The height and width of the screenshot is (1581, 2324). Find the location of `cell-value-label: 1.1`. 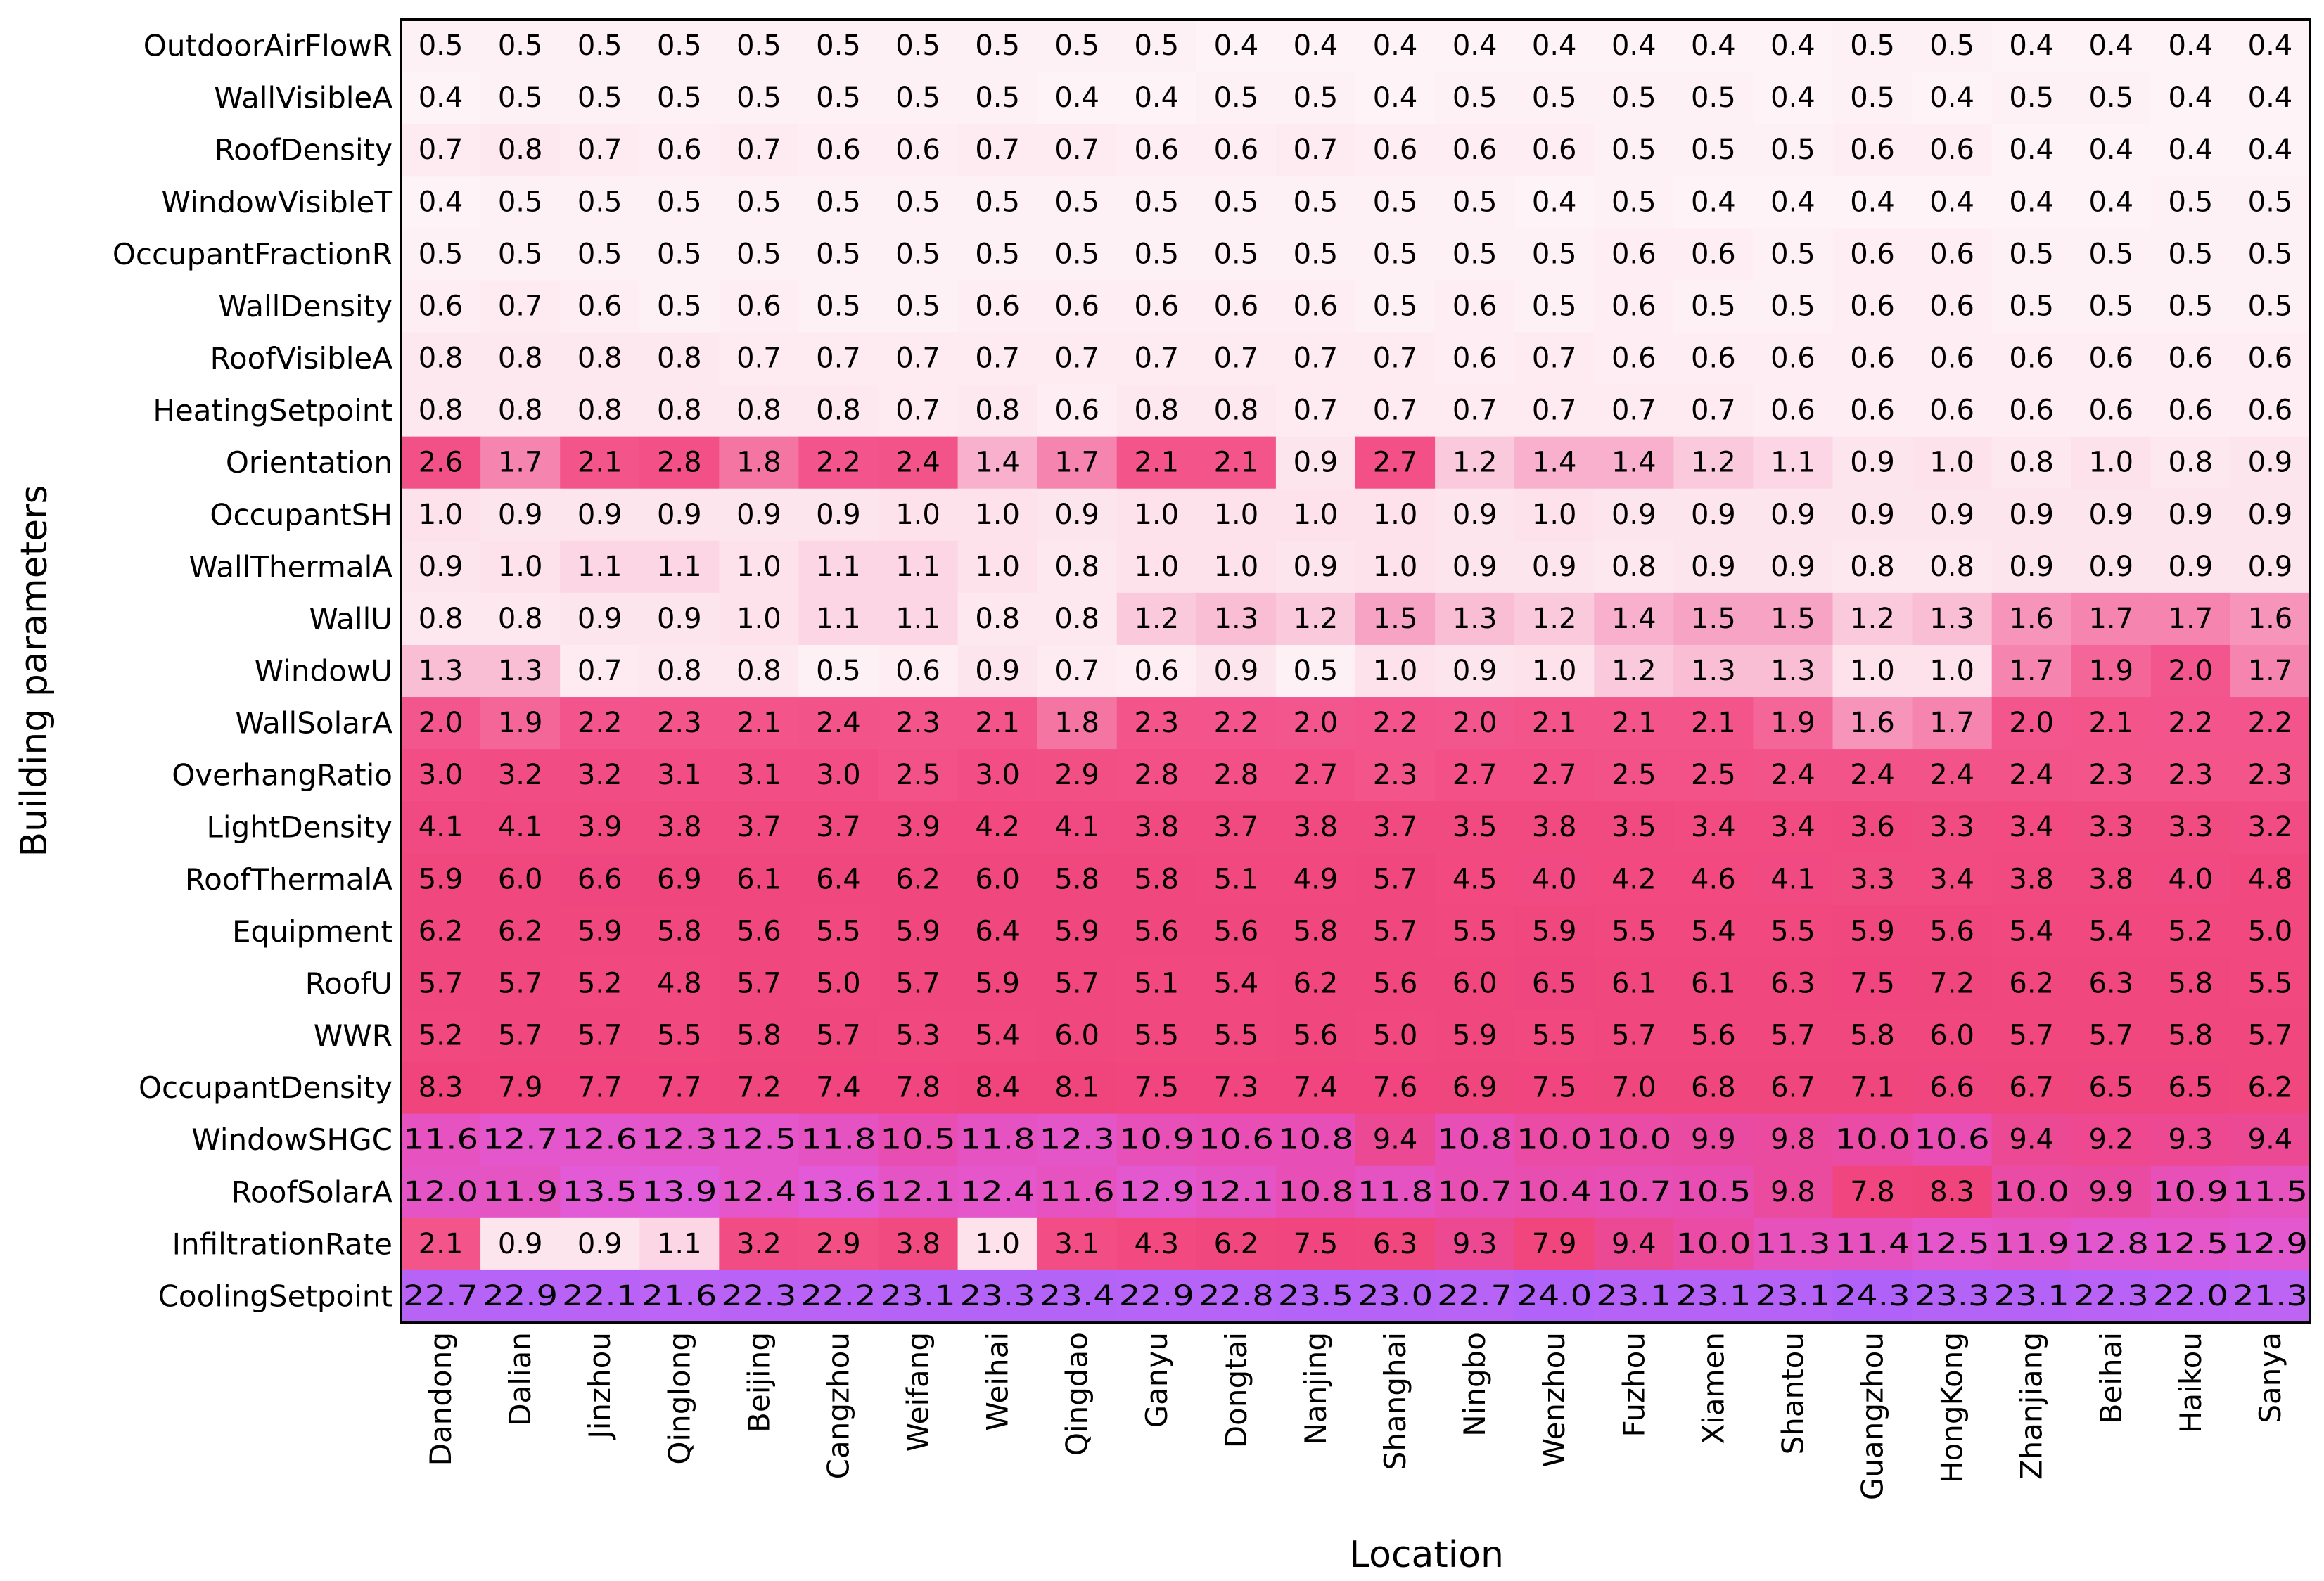

cell-value-label: 1.1 is located at coordinates (838, 619).